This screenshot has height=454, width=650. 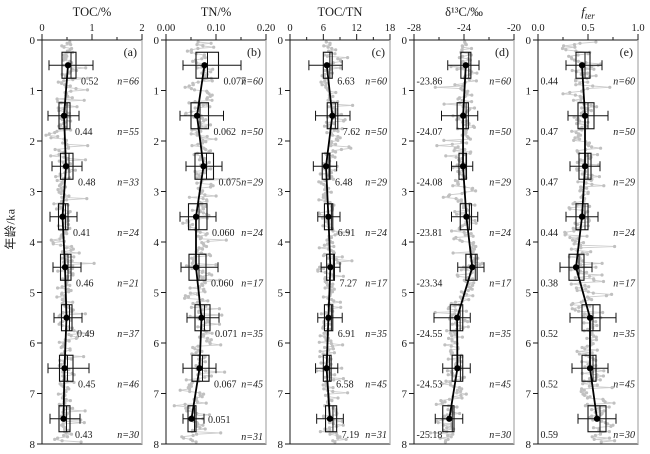 I want to click on value-label: -24.55, so click(x=430, y=334).